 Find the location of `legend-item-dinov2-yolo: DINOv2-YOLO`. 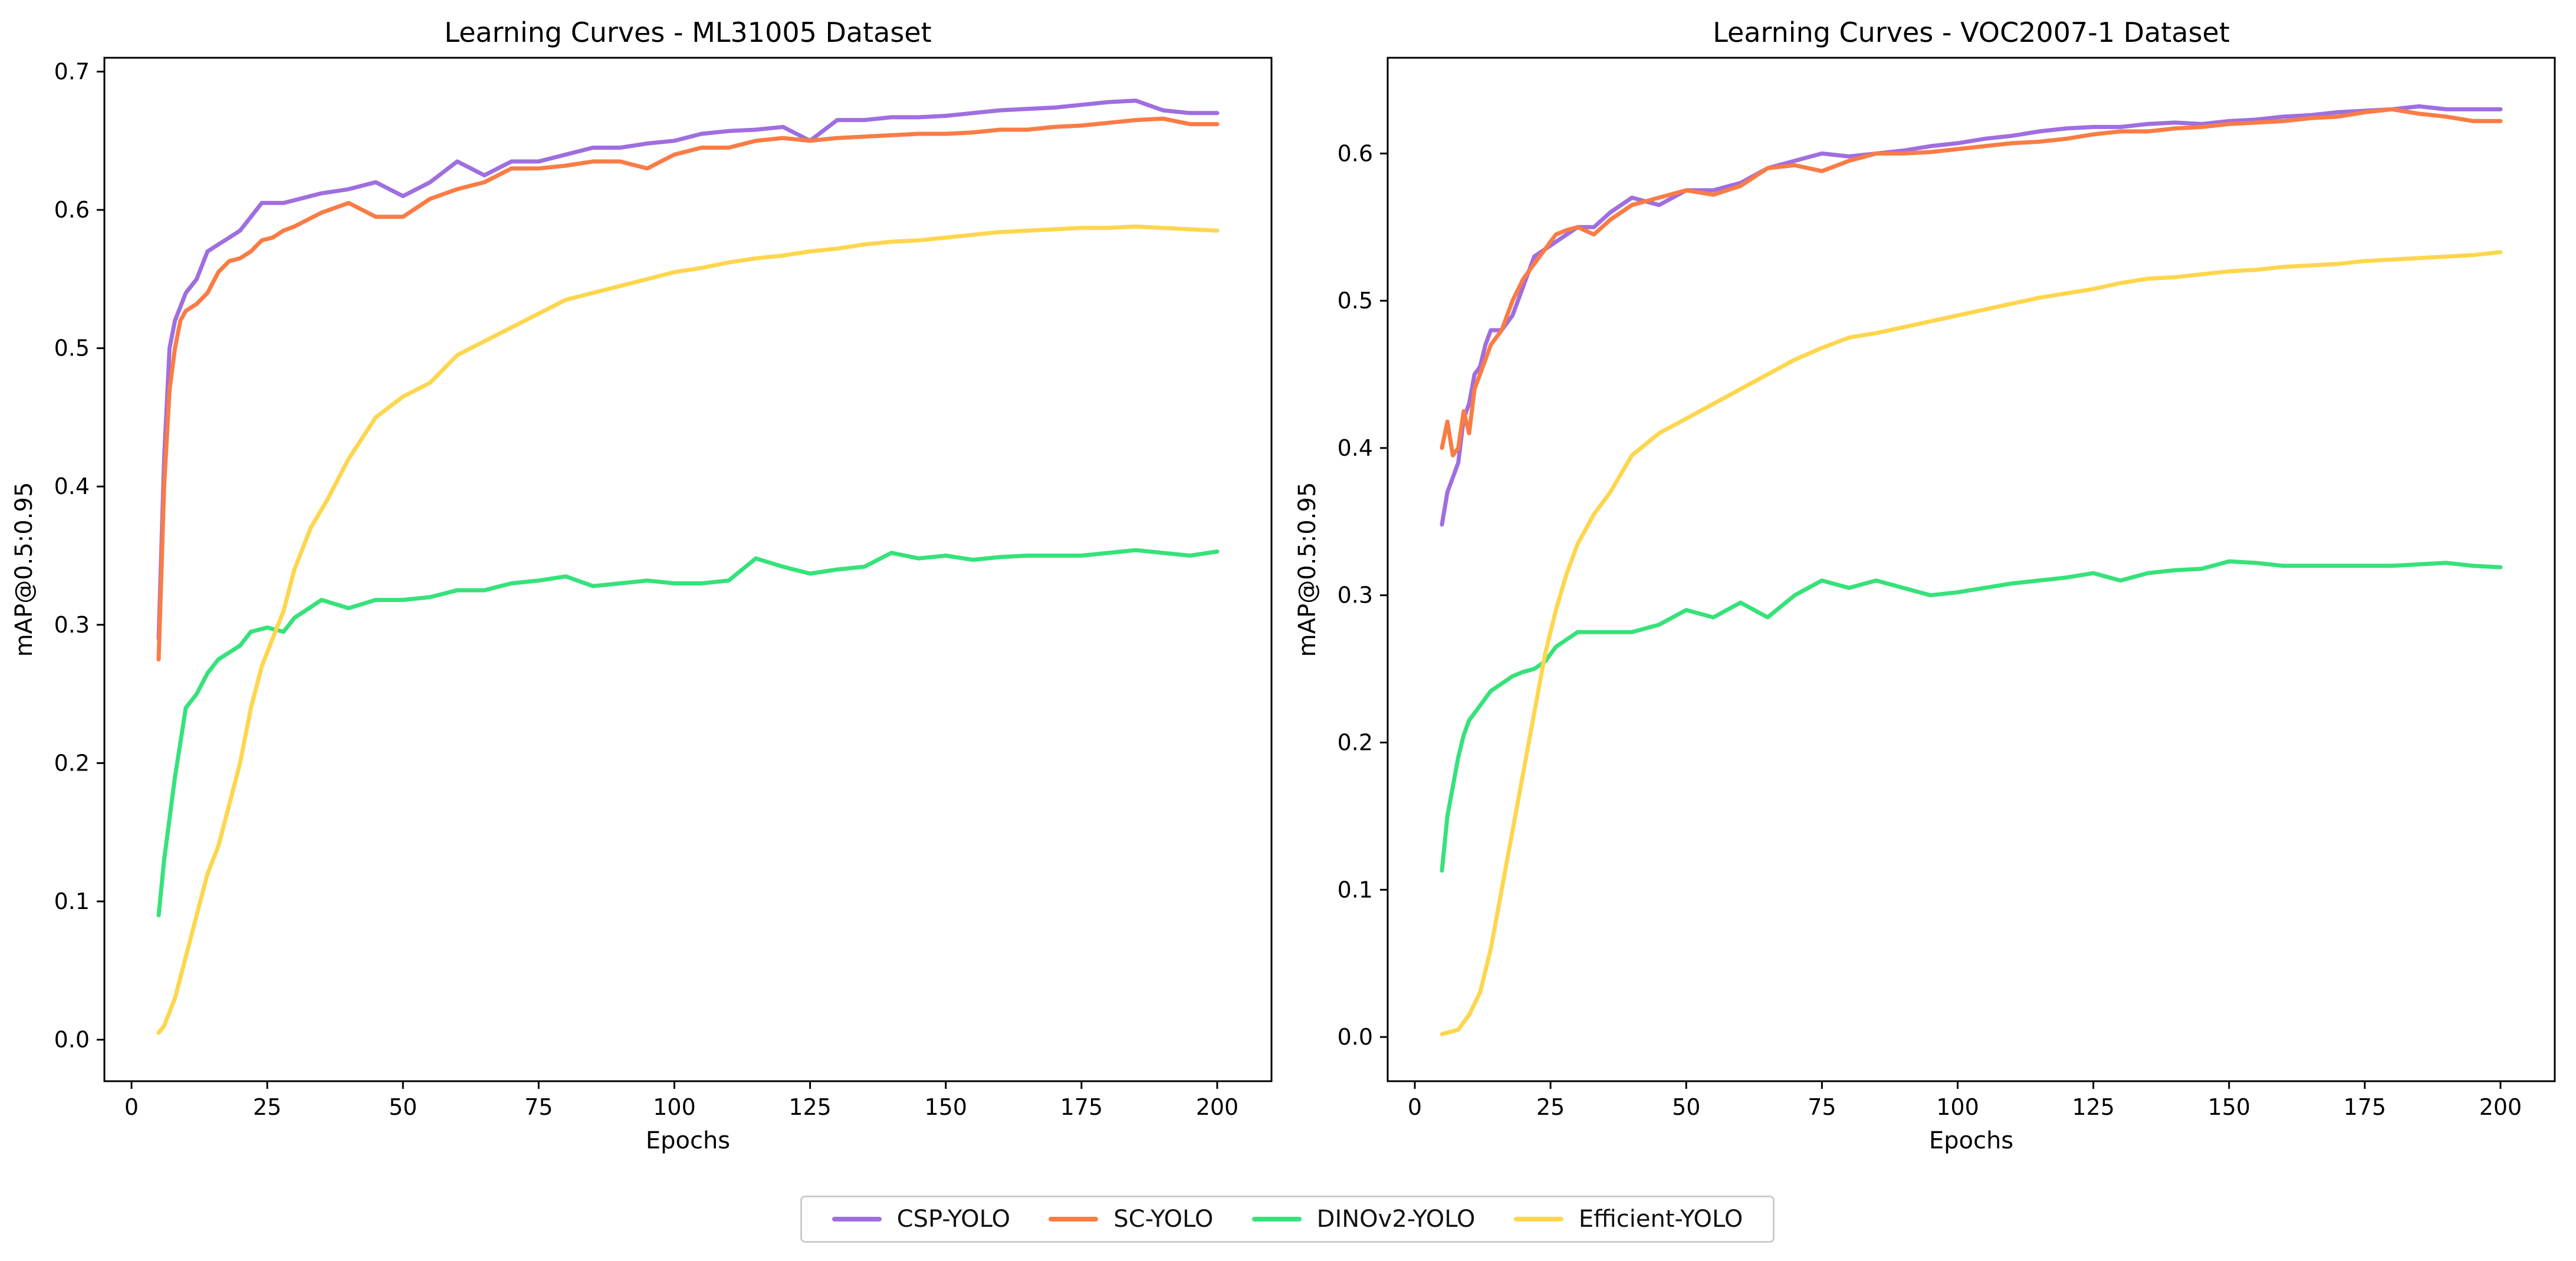

legend-item-dinov2-yolo: DINOv2-YOLO is located at coordinates (1364, 1219).